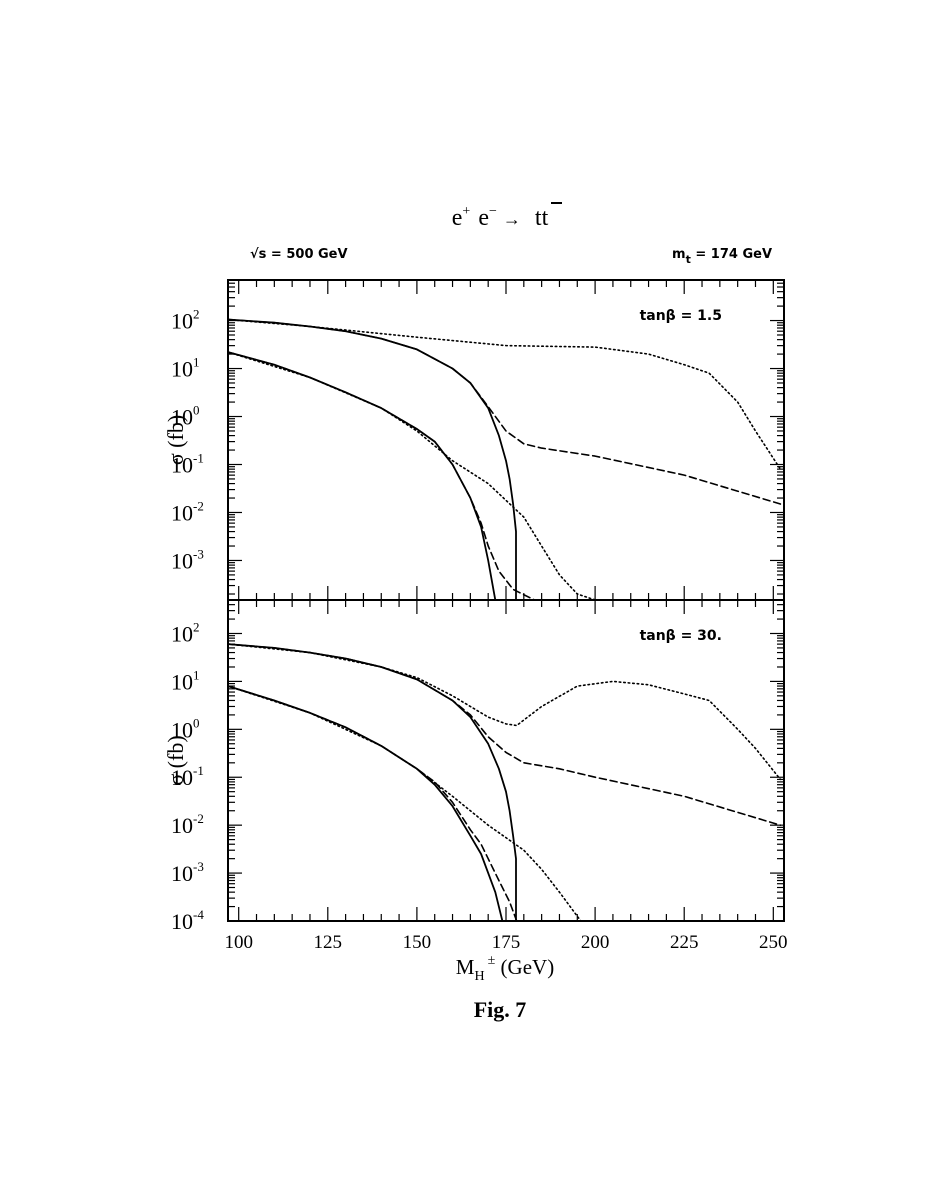 This screenshot has height=1199, width=927. Describe the element at coordinates (299, 254) in the screenshot. I see `sqrt-s-label: √s = 500 GeV` at that location.